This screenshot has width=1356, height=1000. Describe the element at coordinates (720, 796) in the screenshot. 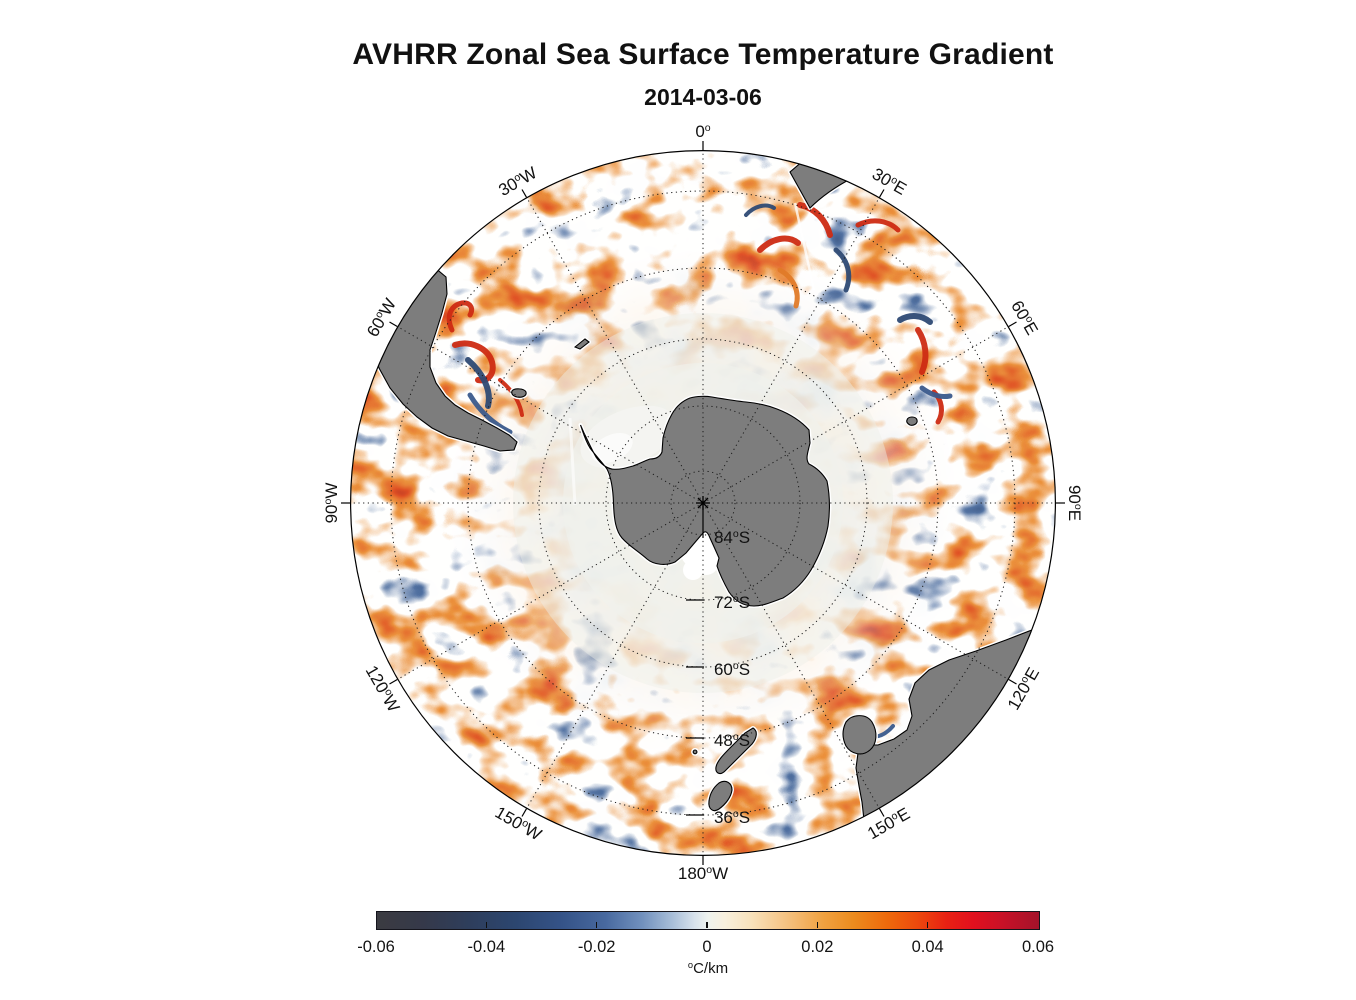

I see `new-zealand-north-island` at that location.